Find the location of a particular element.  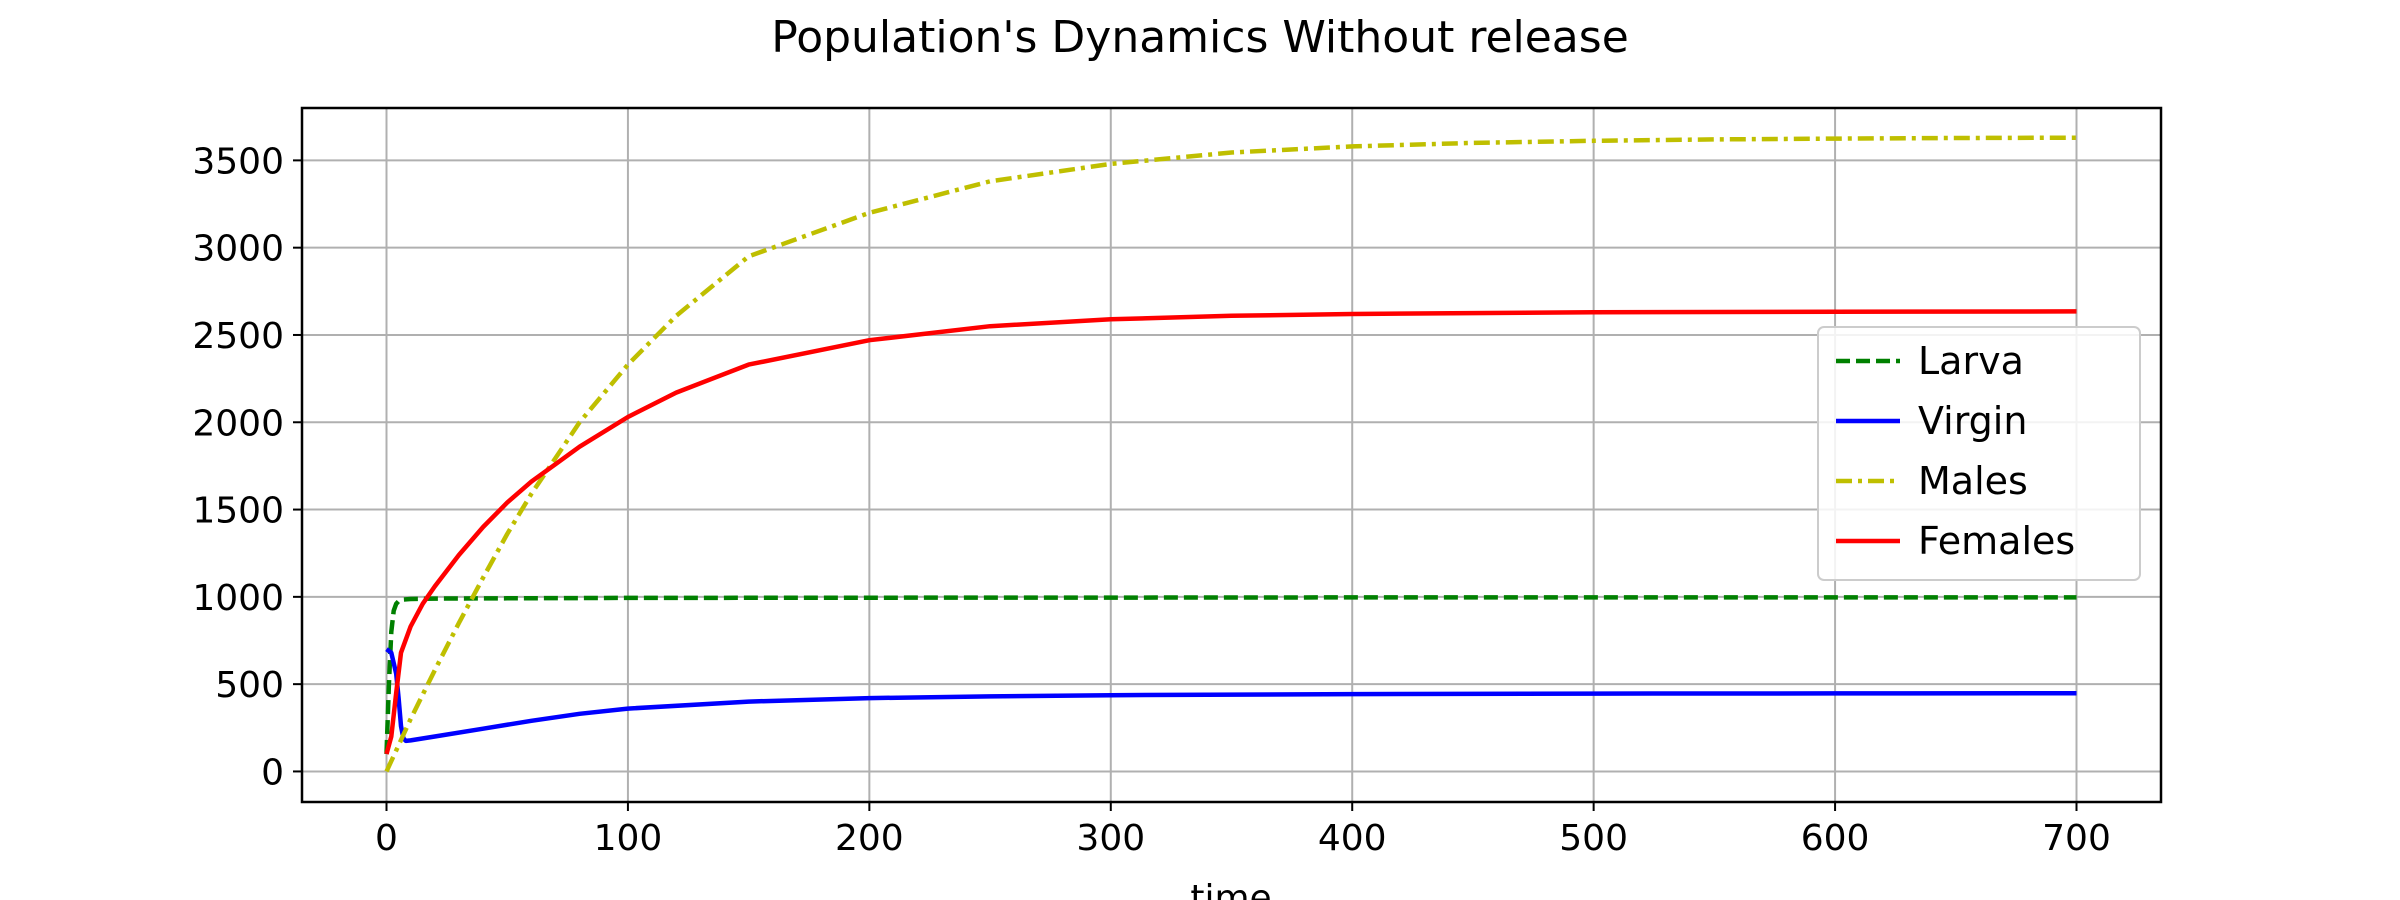

series-line-virgin is located at coordinates (1231, 695).